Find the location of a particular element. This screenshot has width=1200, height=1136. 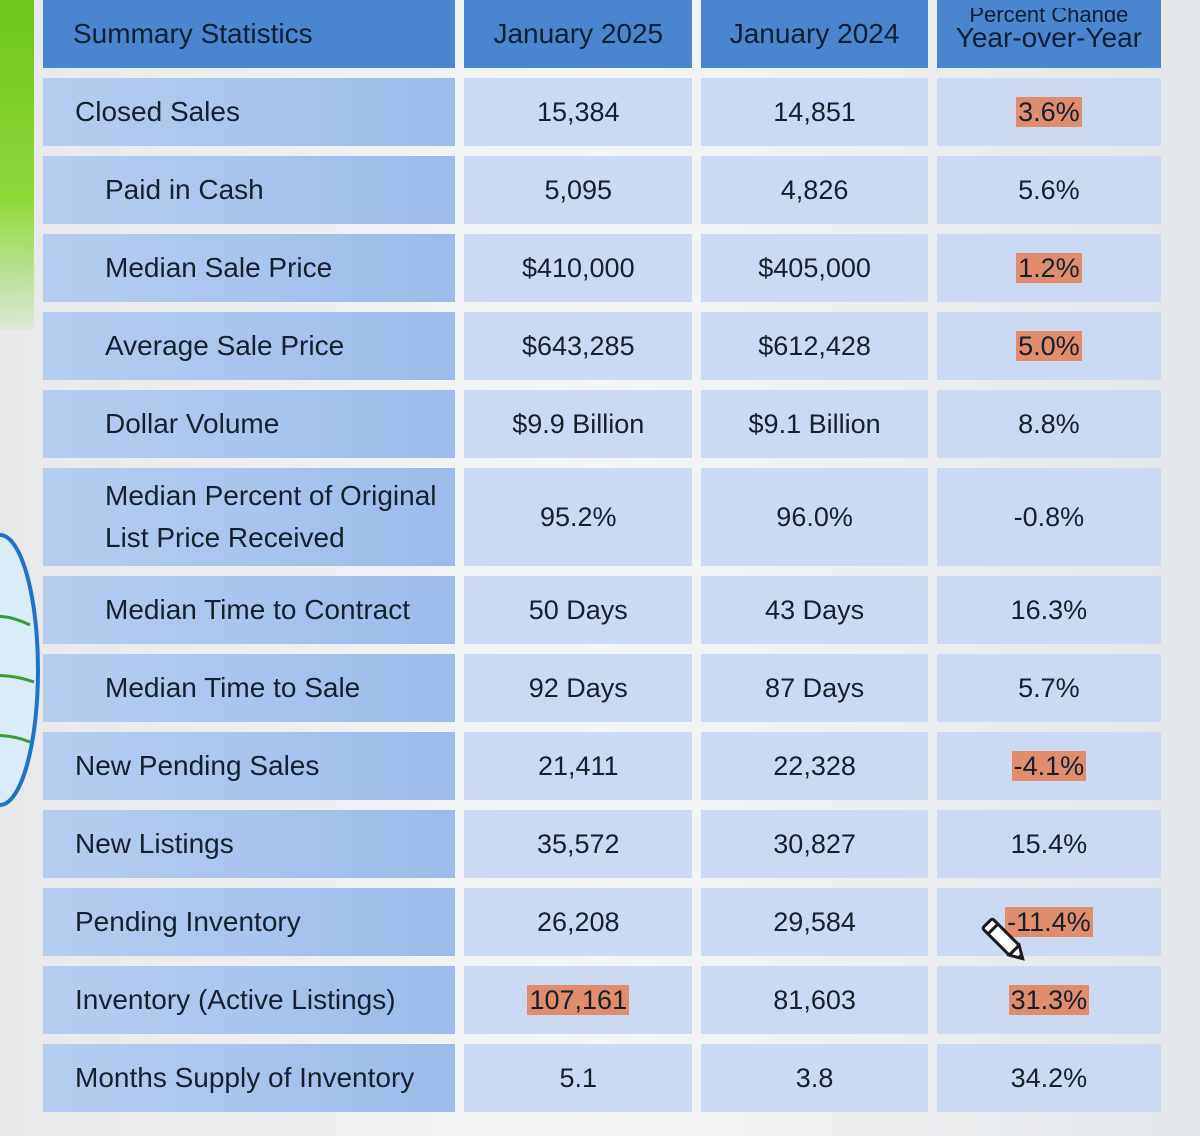

cell-jan-2024: 30,827 is located at coordinates (814, 844).